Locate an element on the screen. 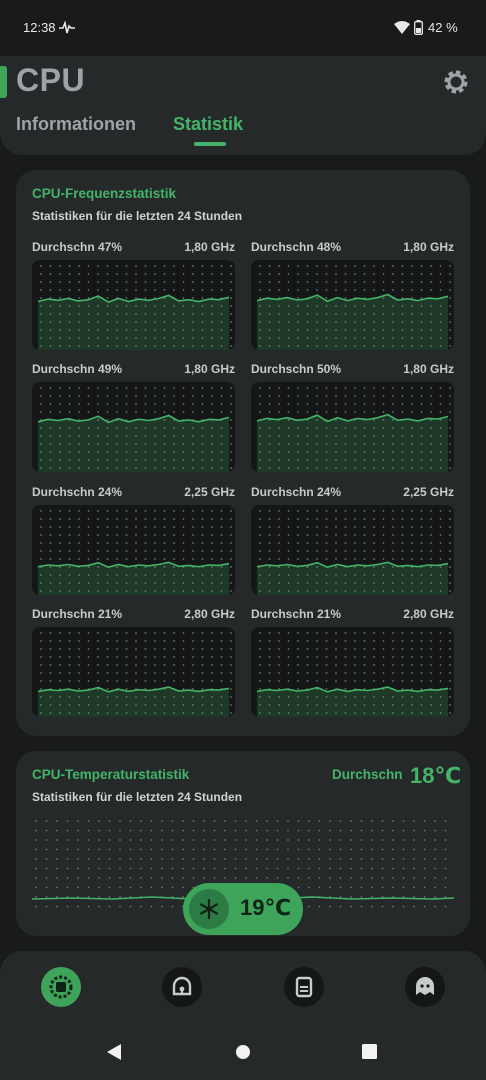 Image resolution: width=486 pixels, height=1080 pixels. nav-cpu is located at coordinates (61, 987).